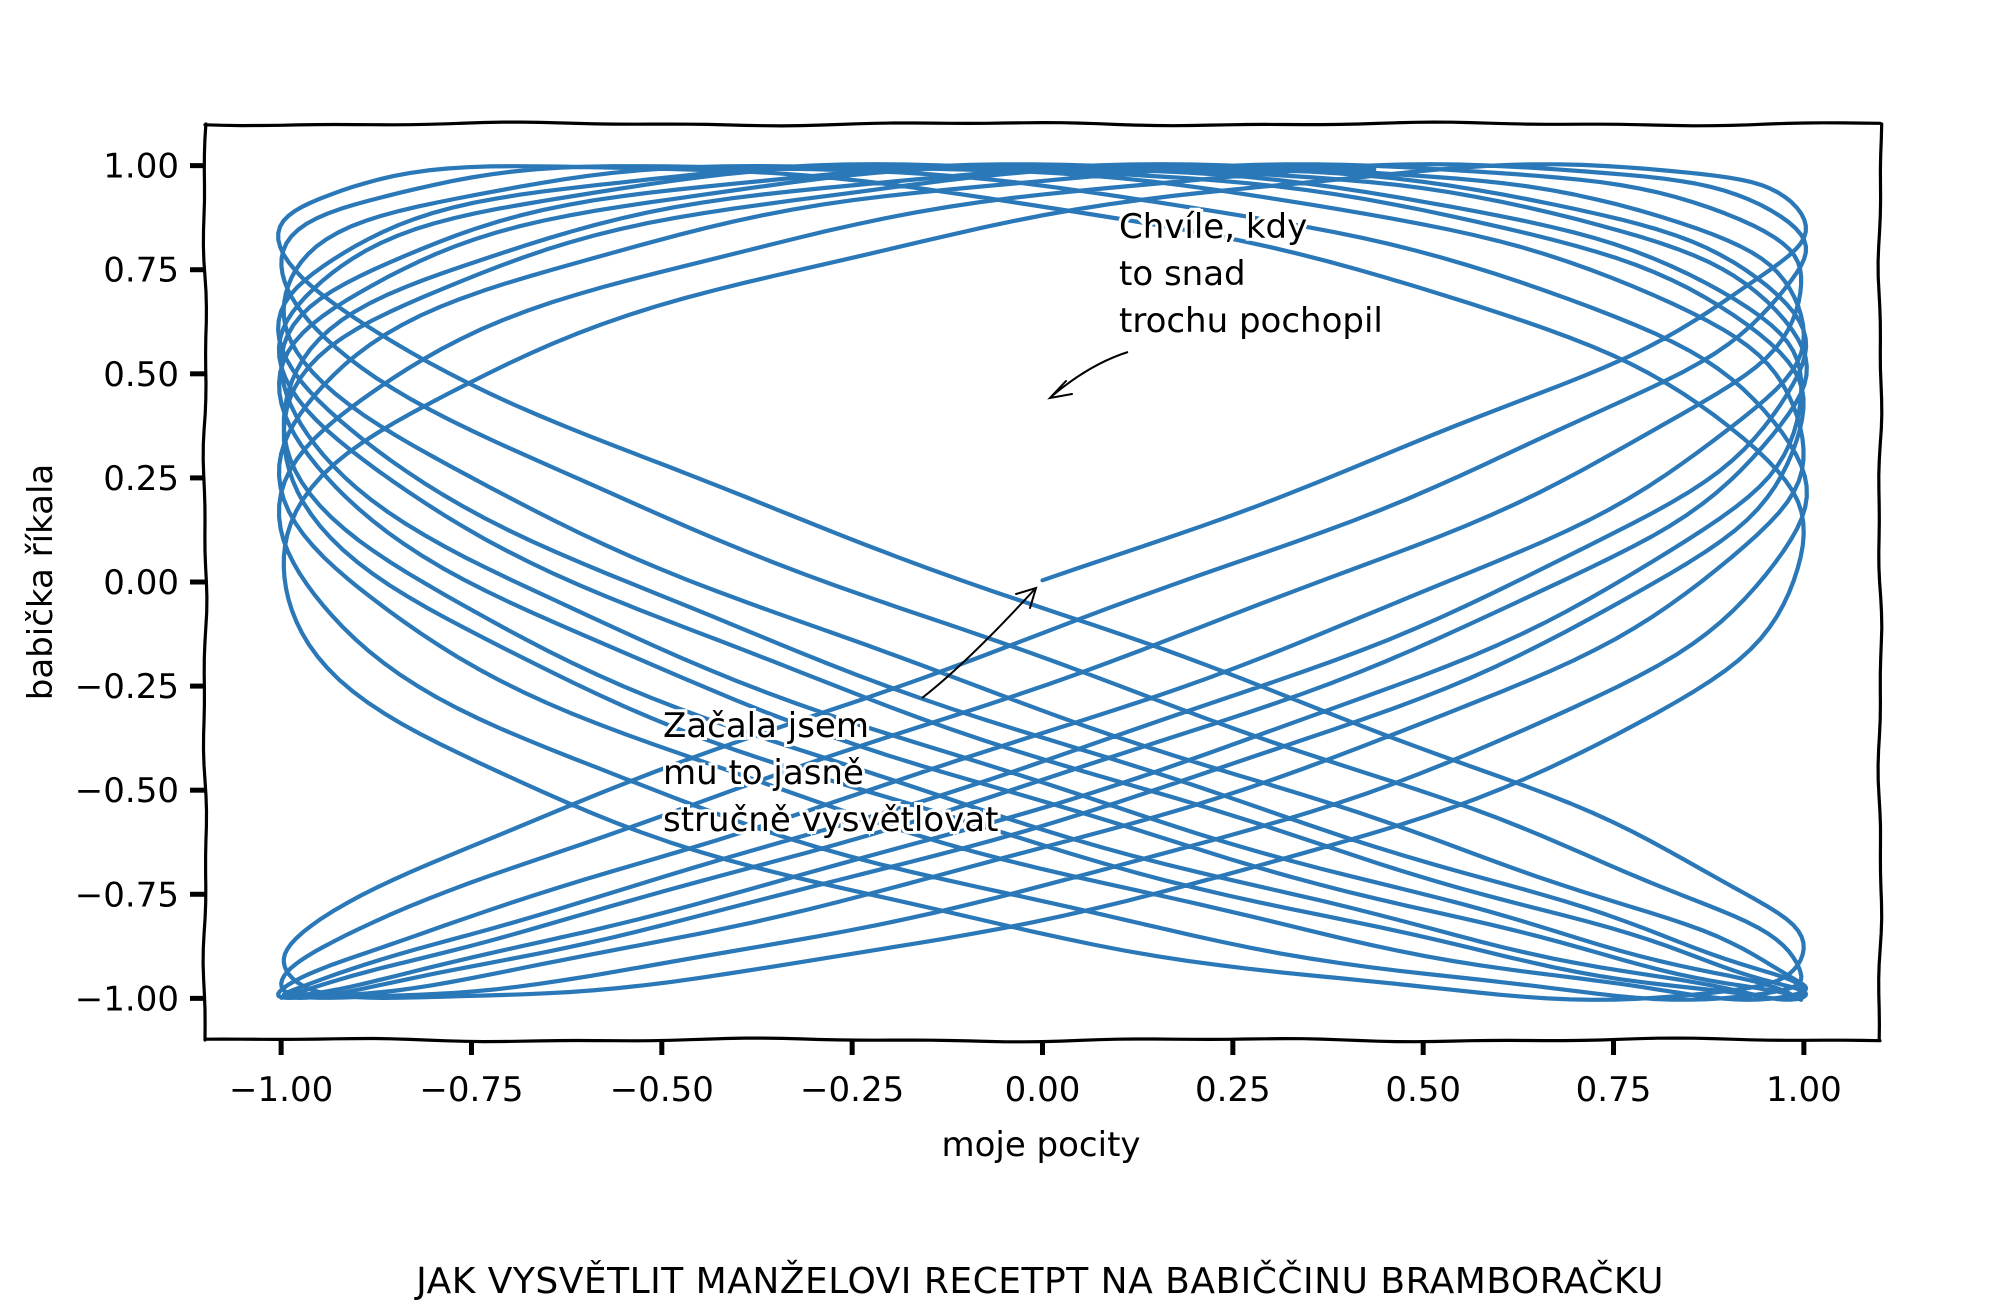 This screenshot has height=1308, width=2014. What do you see at coordinates (830, 820) in the screenshot?
I see `annotation-explaining-line-3: stručně vysvětlovat` at bounding box center [830, 820].